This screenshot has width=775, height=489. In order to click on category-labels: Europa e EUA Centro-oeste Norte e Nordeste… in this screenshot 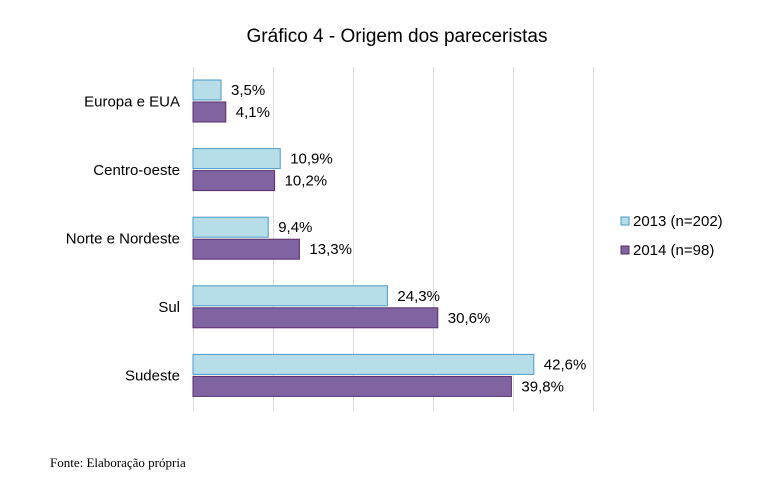, I will do `click(123, 238)`.